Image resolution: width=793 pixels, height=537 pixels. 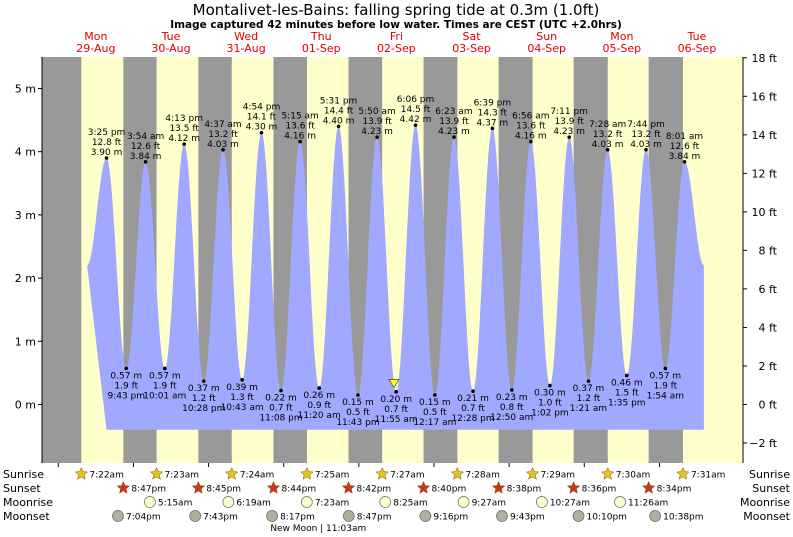 I want to click on y-tick-label-m: 3 m, so click(x=25, y=215).